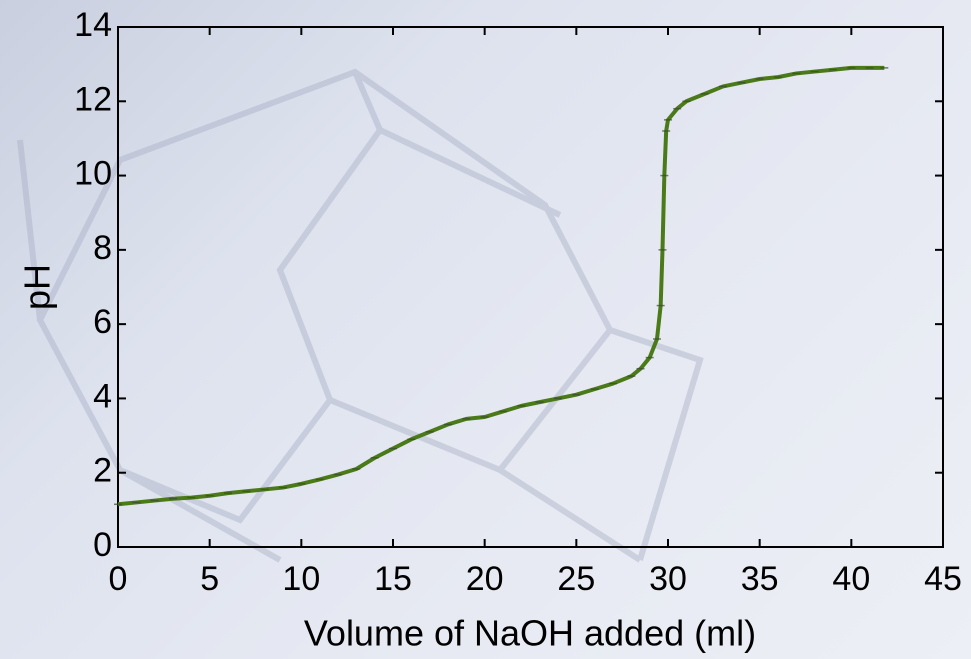  I want to click on x-tick-label: 25, so click(576, 579).